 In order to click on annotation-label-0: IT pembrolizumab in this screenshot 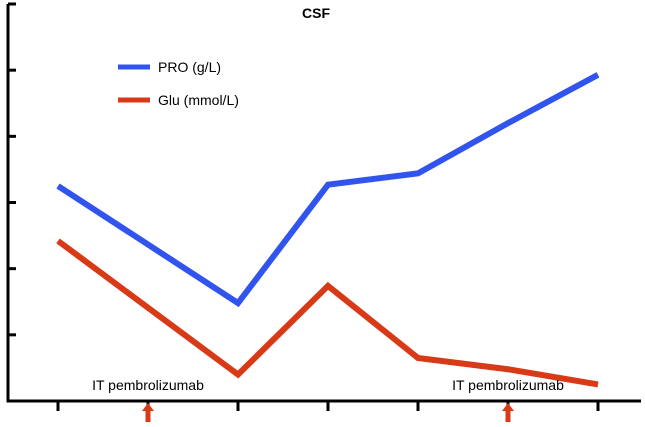, I will do `click(148, 385)`.